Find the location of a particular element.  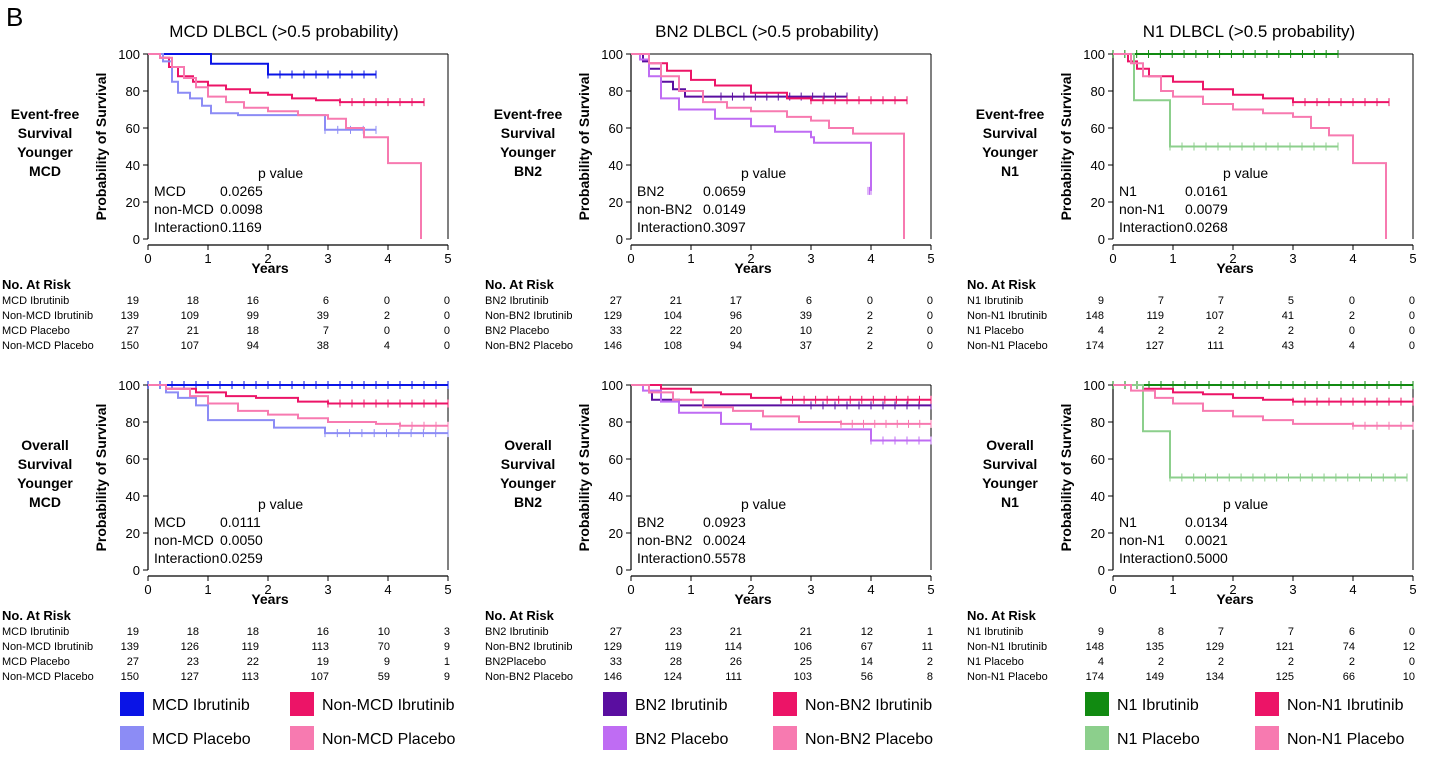

risk-count: 103 is located at coordinates (803, 677).